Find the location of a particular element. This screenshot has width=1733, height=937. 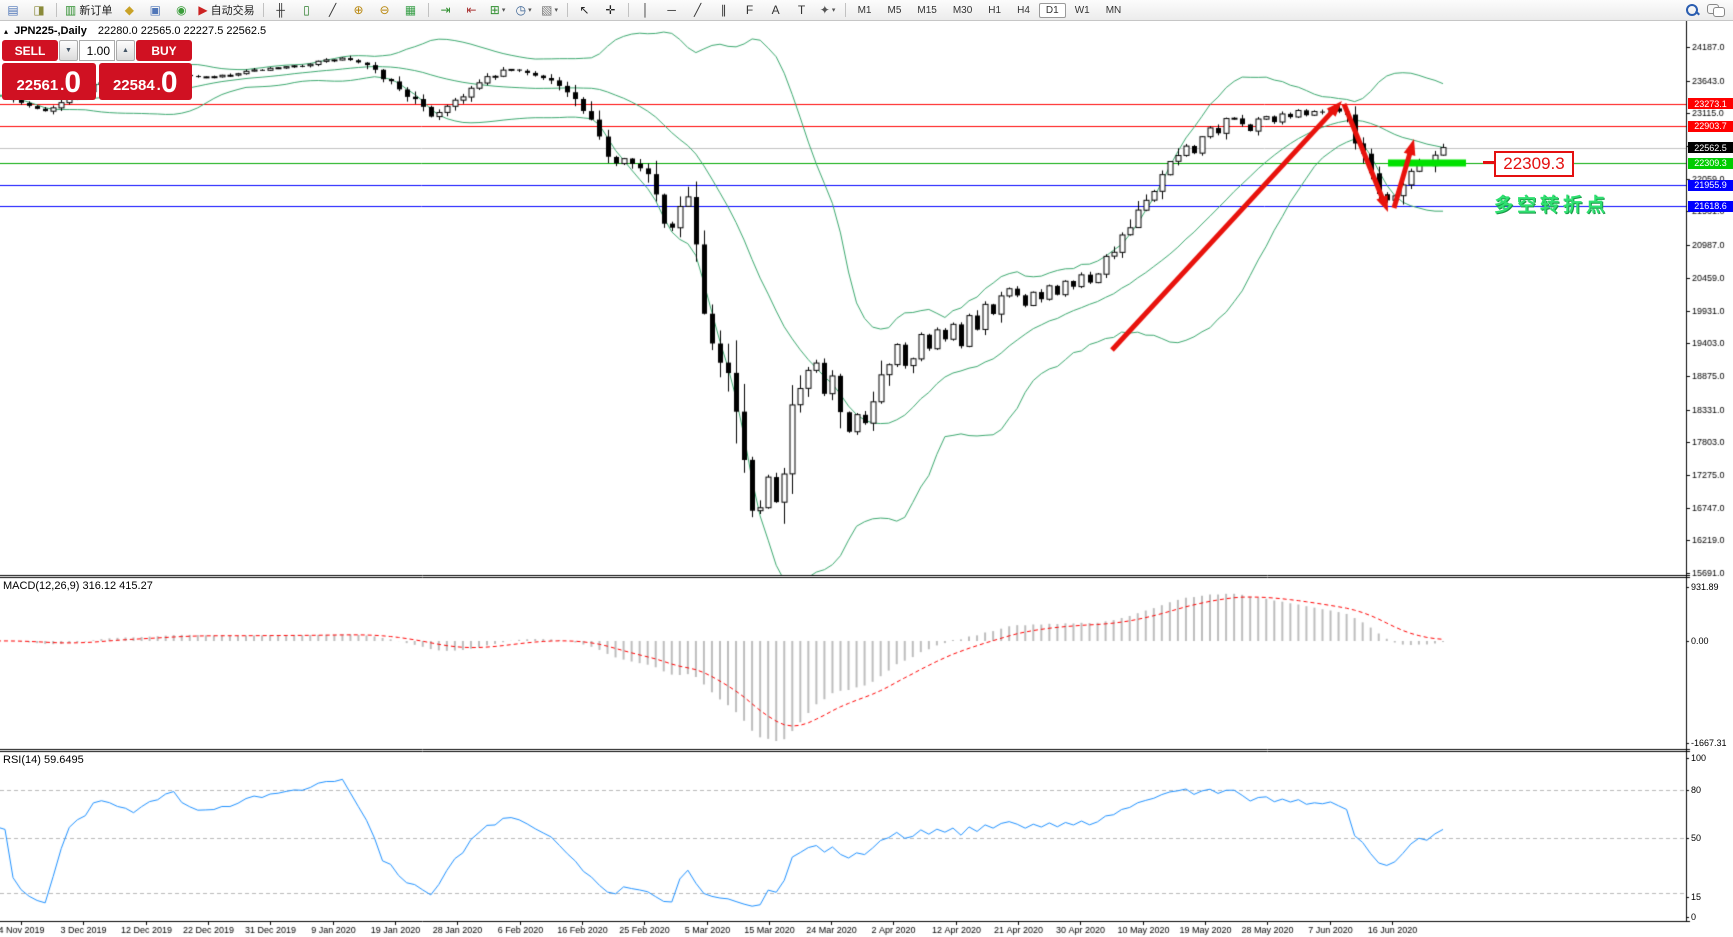

timeframe-m15: M15 is located at coordinates (927, 10).